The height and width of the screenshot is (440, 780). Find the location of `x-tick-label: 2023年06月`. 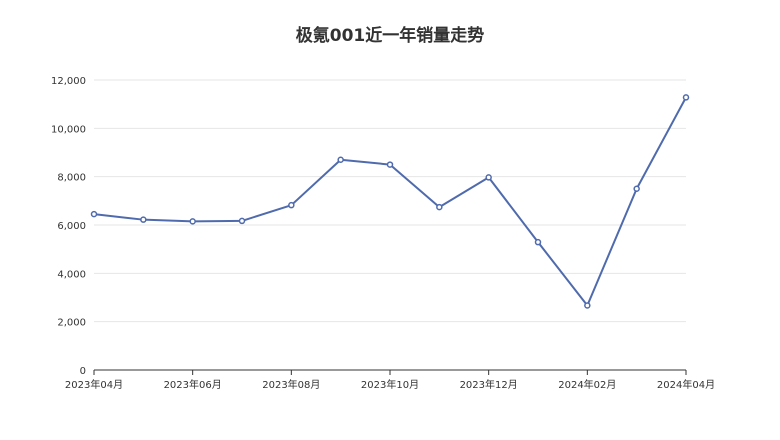

x-tick-label: 2023年06月 is located at coordinates (193, 384).